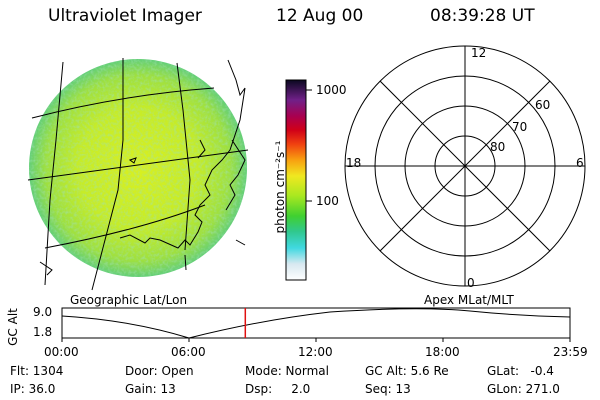 This screenshot has width=600, height=400. What do you see at coordinates (37, 371) in the screenshot?
I see `info-flt: Flt: 1304` at bounding box center [37, 371].